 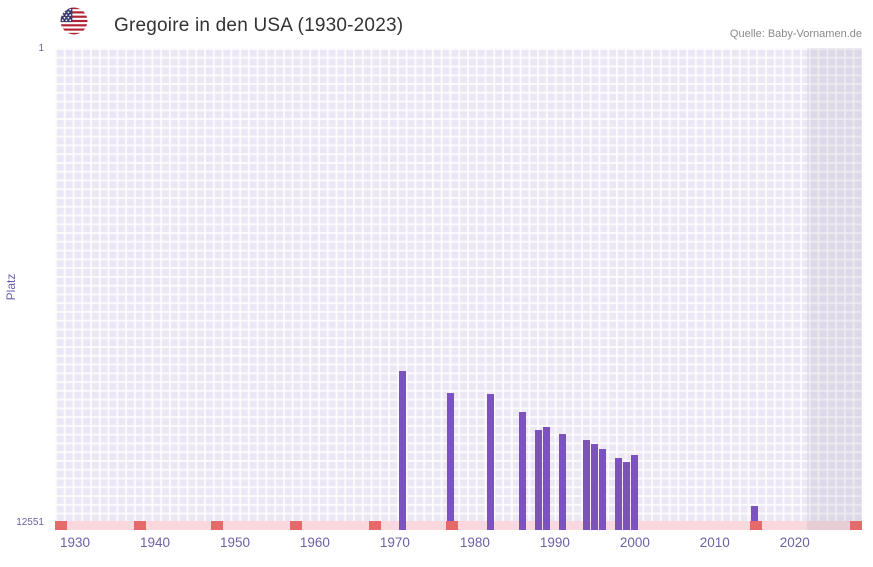 What do you see at coordinates (547, 478) in the screenshot?
I see `chart-bar-1989` at bounding box center [547, 478].